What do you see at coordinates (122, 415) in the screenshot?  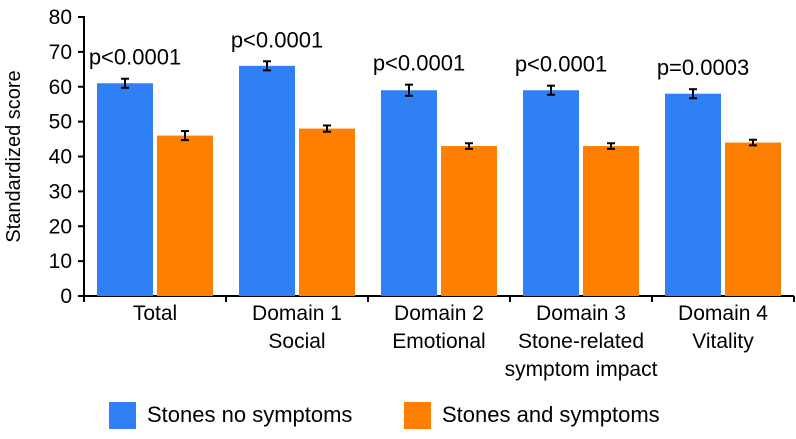 I see `legend-swatch-blue` at bounding box center [122, 415].